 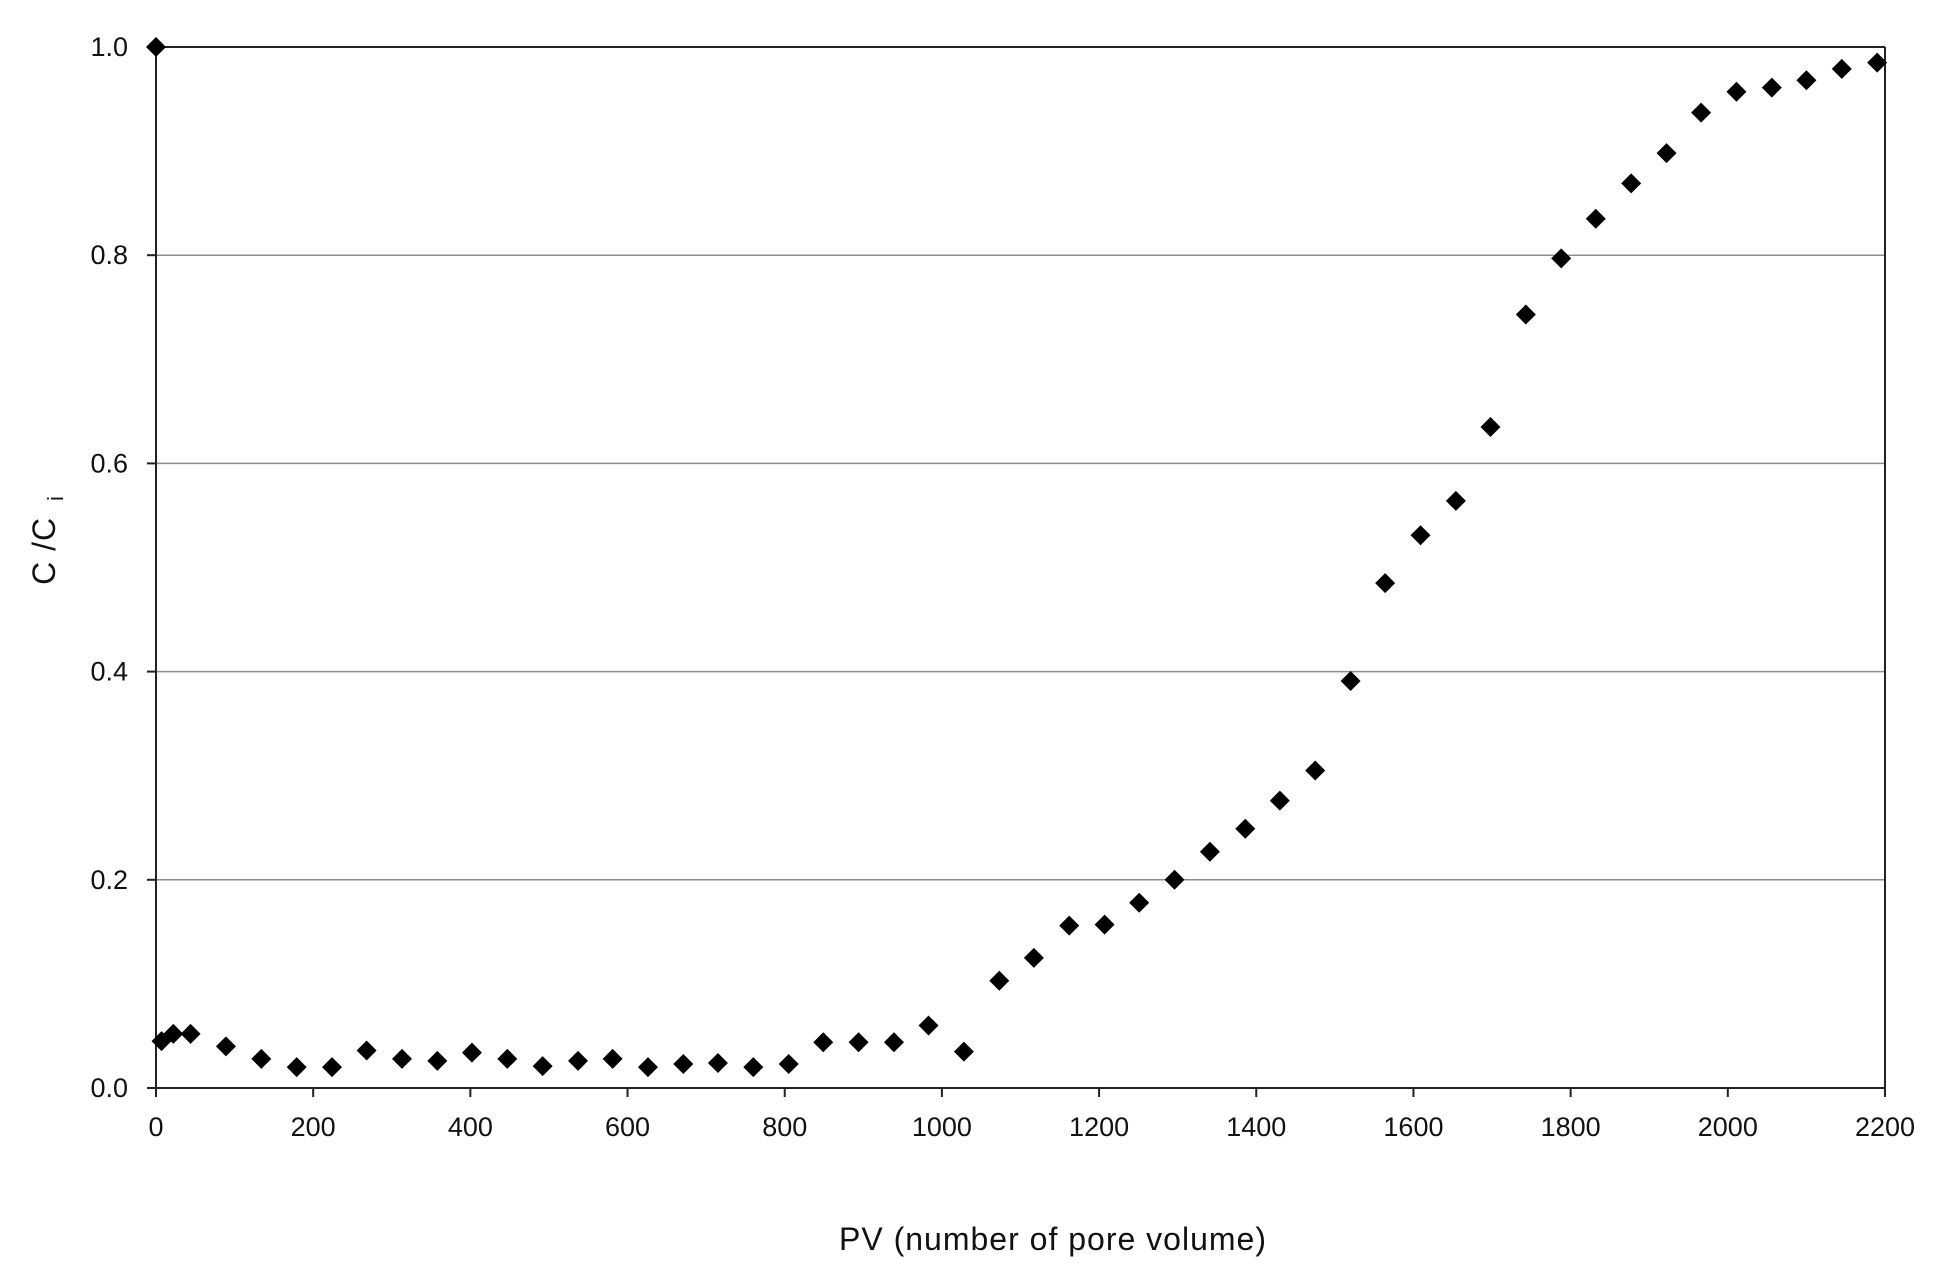 What do you see at coordinates (1053, 1239) in the screenshot?
I see `x-axis-label: PV (number of pore volume)` at bounding box center [1053, 1239].